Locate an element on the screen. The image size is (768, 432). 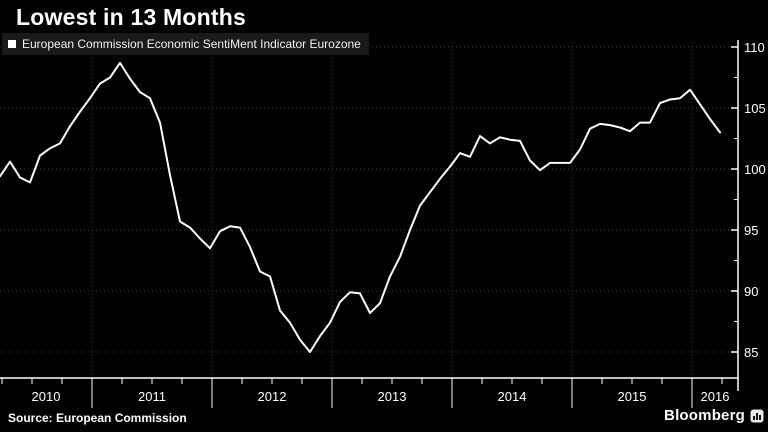
bar-chart-icon is located at coordinates (757, 415).